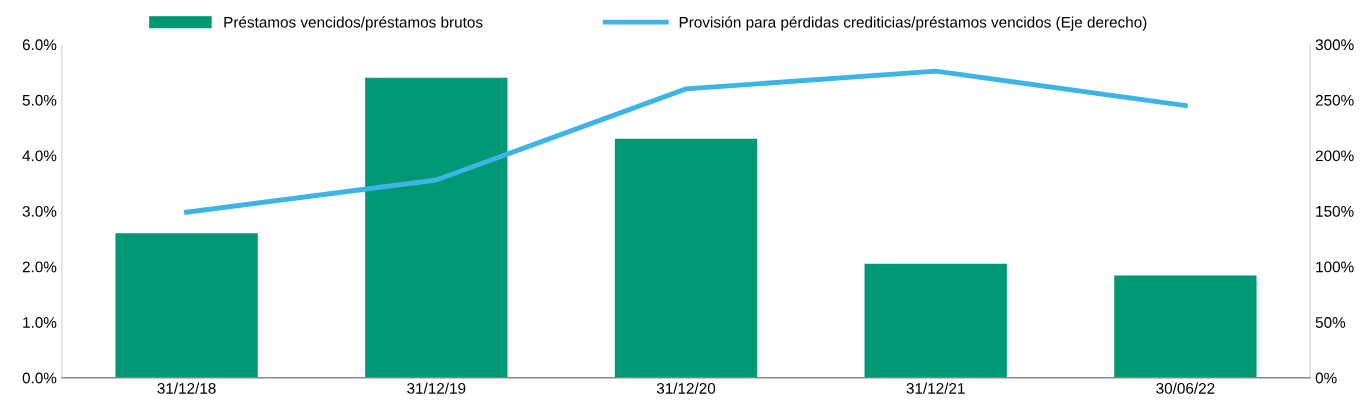  What do you see at coordinates (40, 322) in the screenshot?
I see `y-tick-label: 1.0%` at bounding box center [40, 322].